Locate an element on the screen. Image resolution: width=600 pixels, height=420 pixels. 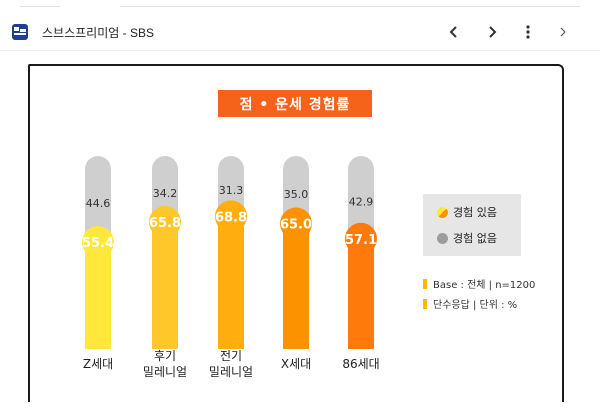
value-label-yes-2: 65.8 is located at coordinates (165, 223).